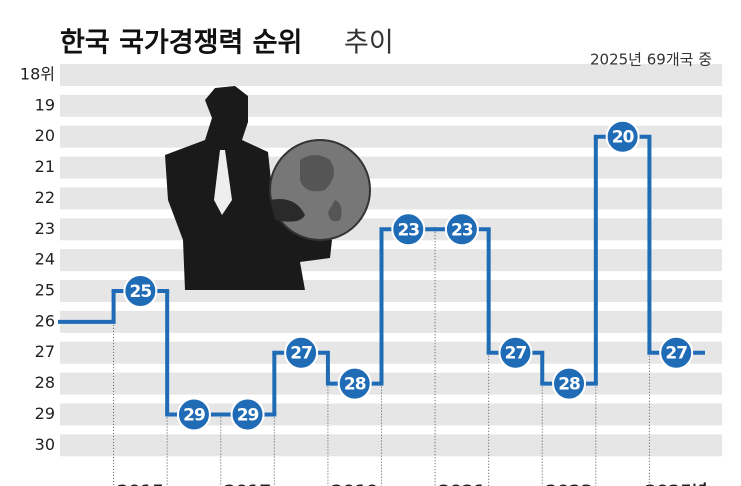 The image size is (741, 486). What do you see at coordinates (45, 382) in the screenshot?
I see `y-tick-label: 28` at bounding box center [45, 382].